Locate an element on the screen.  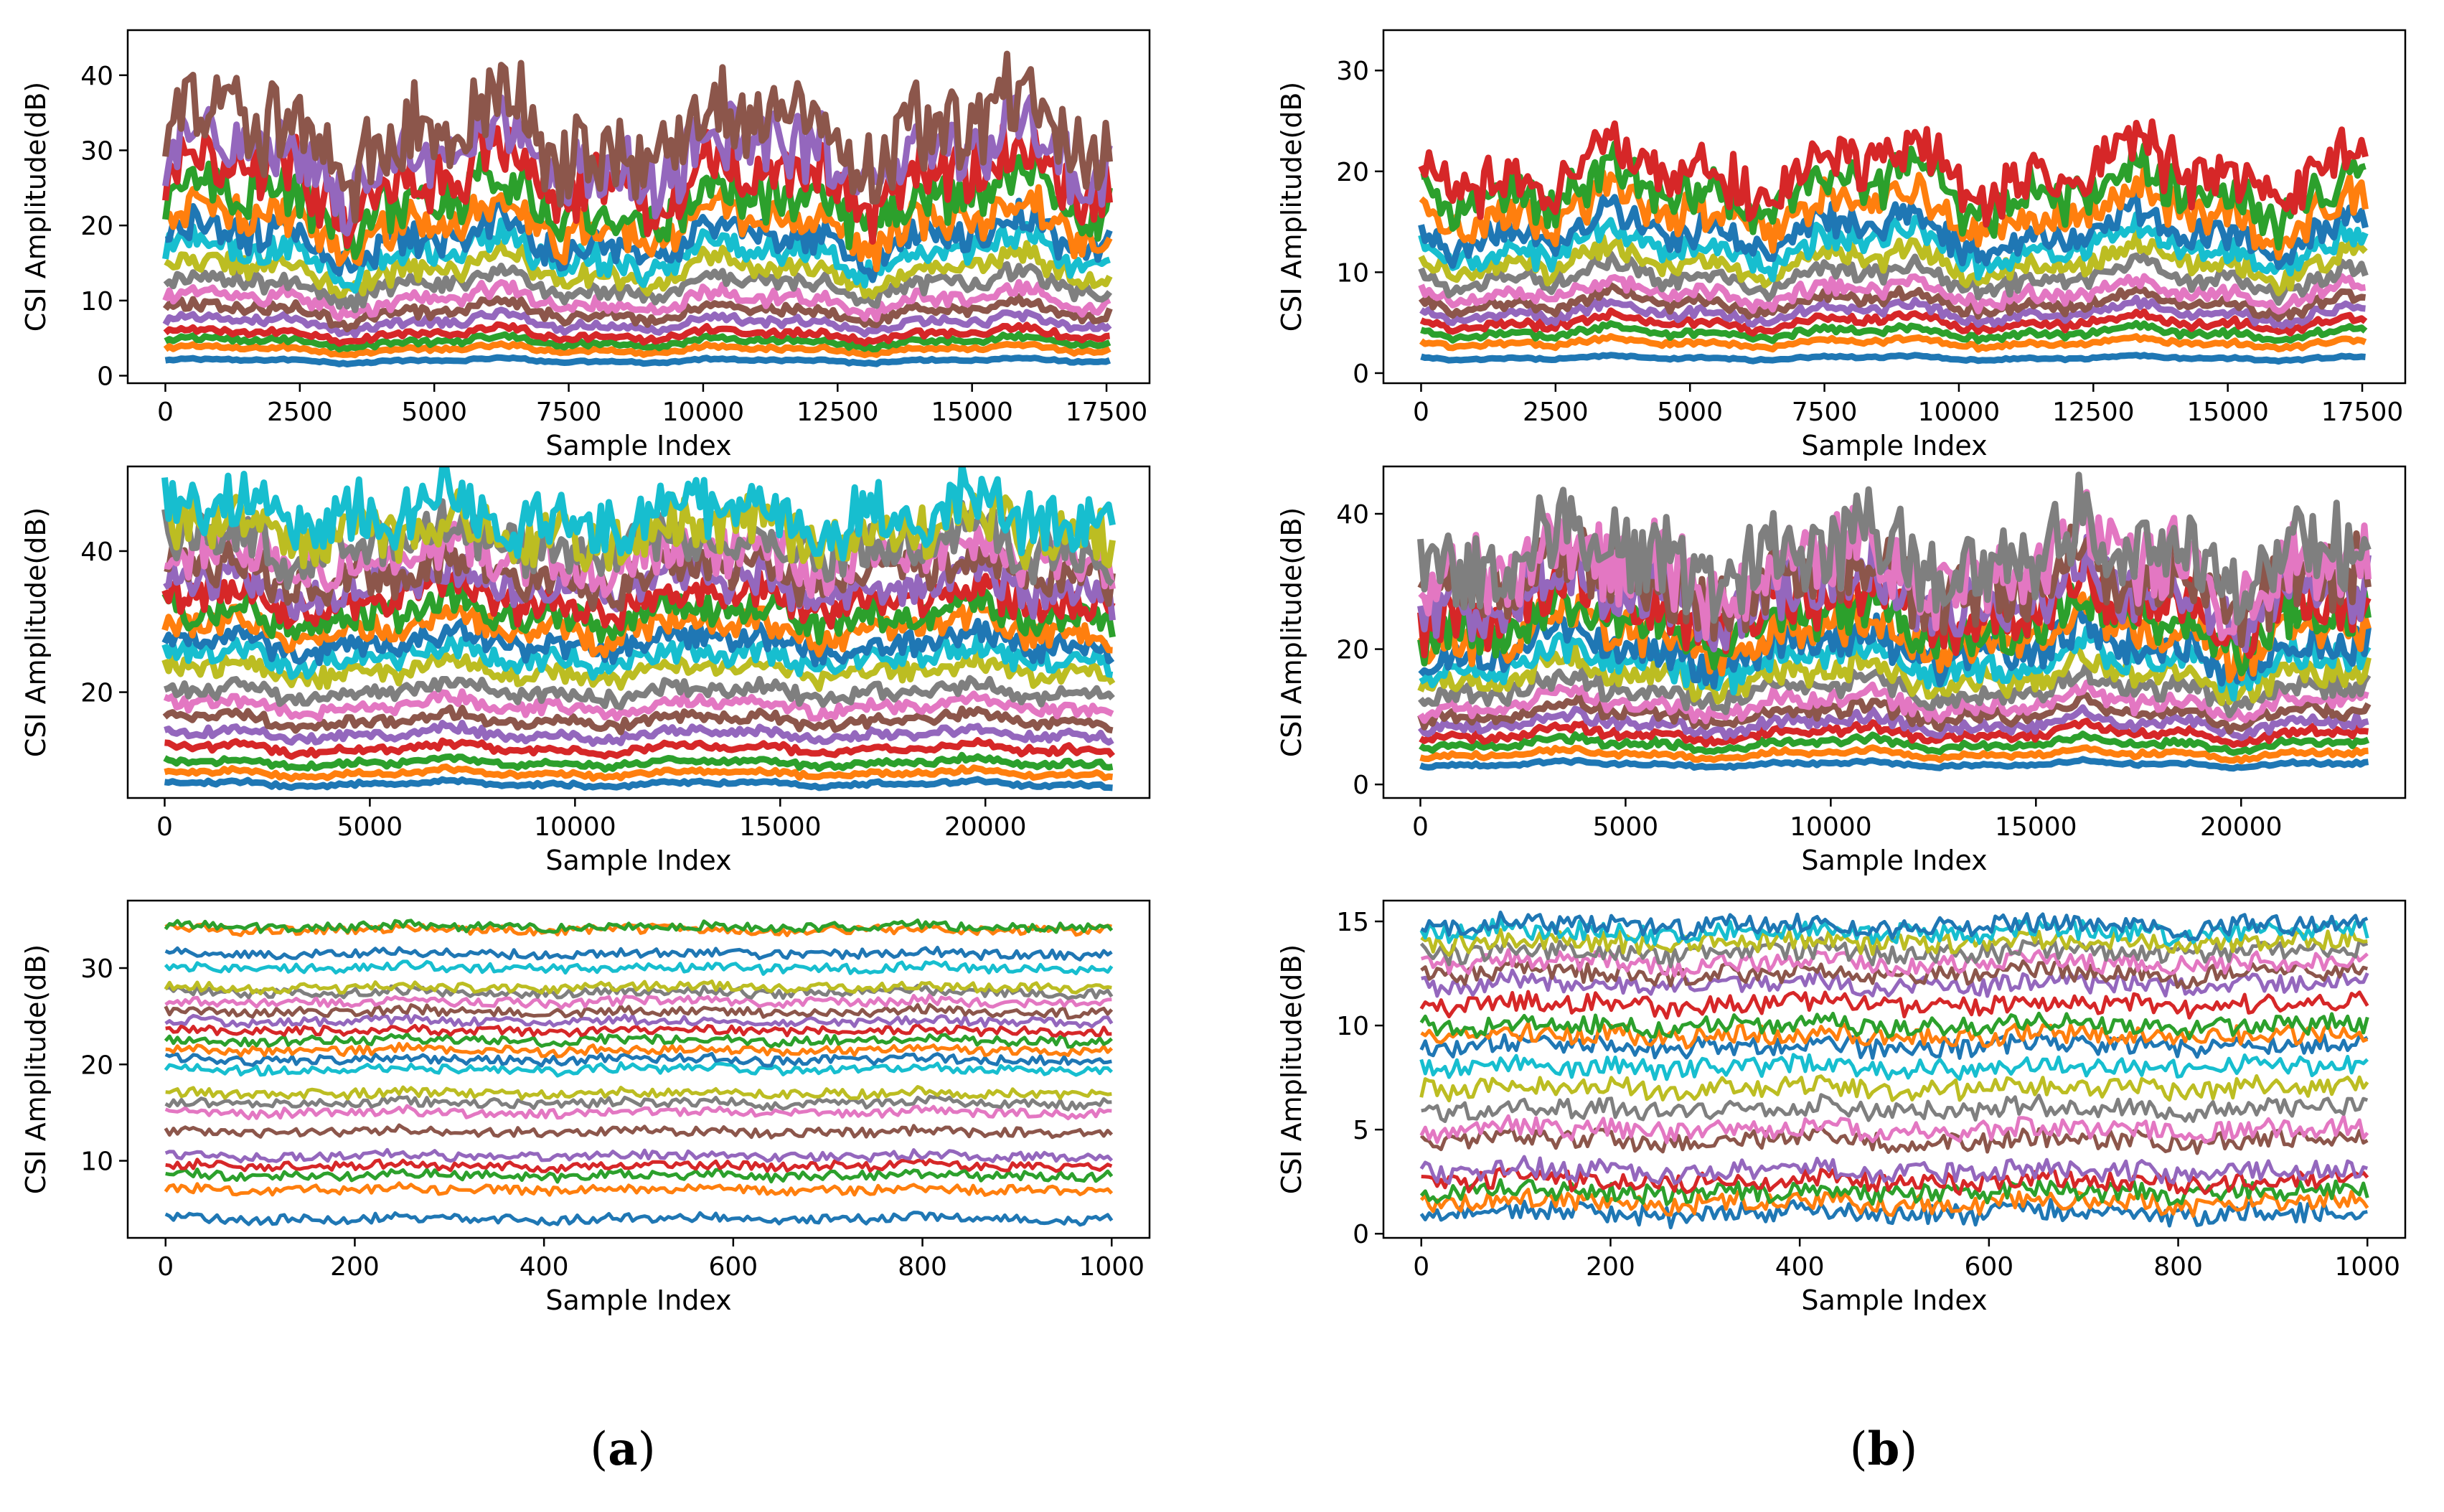
x-tick-label-b1-1: 2500 is located at coordinates (1556, 413).